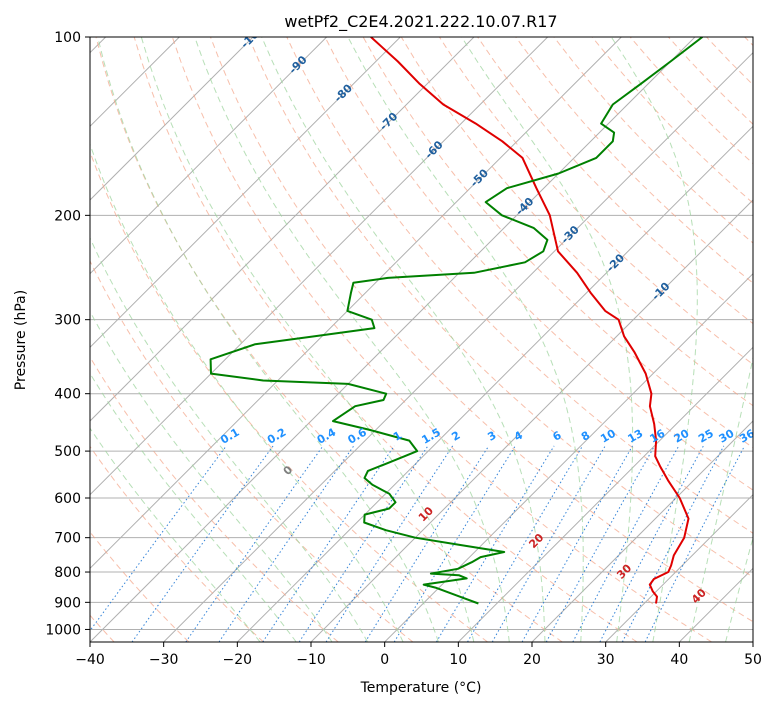 The image size is (775, 708). I want to click on x-axis-ticks: −40 −30 −20 −10 0 10 20 30 40 50, so click(418, 655).